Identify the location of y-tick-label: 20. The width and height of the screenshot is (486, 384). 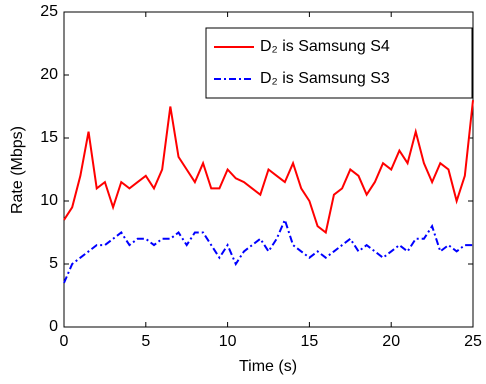
(49, 74).